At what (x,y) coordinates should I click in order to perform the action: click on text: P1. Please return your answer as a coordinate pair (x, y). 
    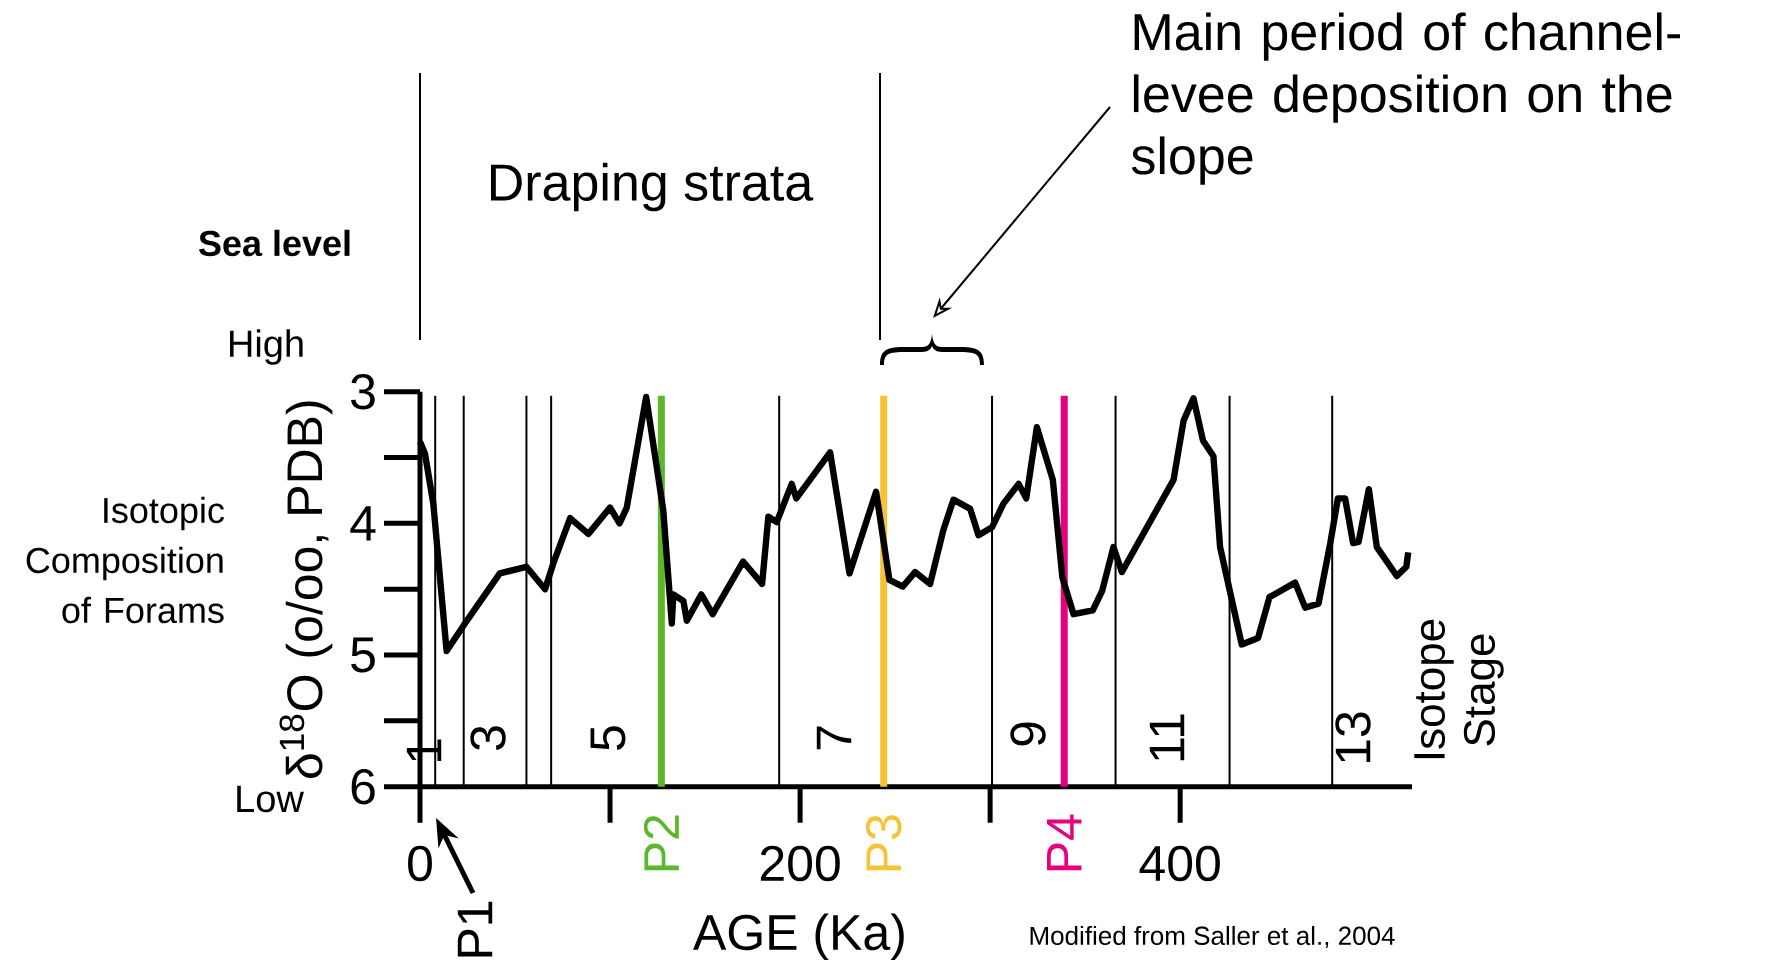
    Looking at the image, I should click on (475, 929).